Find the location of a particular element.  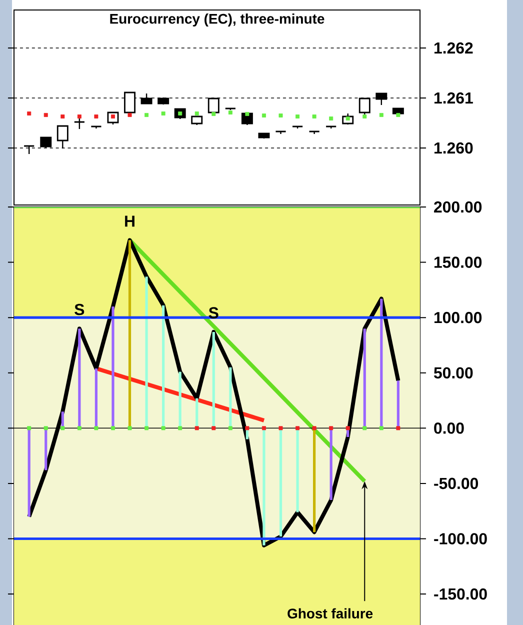

y-tick-label: 50.00 is located at coordinates (453, 373).